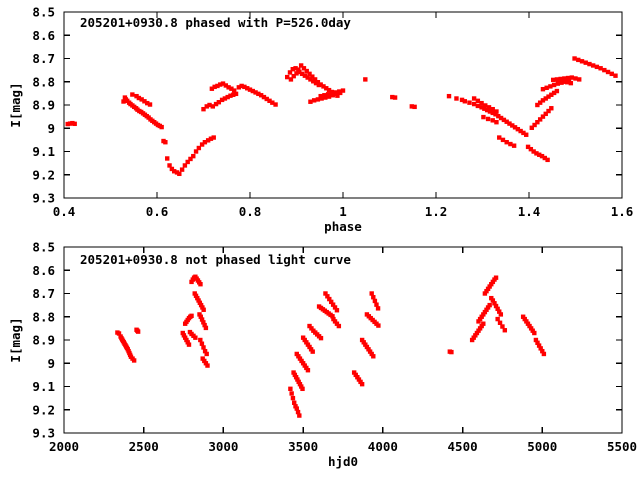  Describe the element at coordinates (215, 22) in the screenshot. I see `plot-title: 205201+0930.8 phased with P=526.0day` at that location.